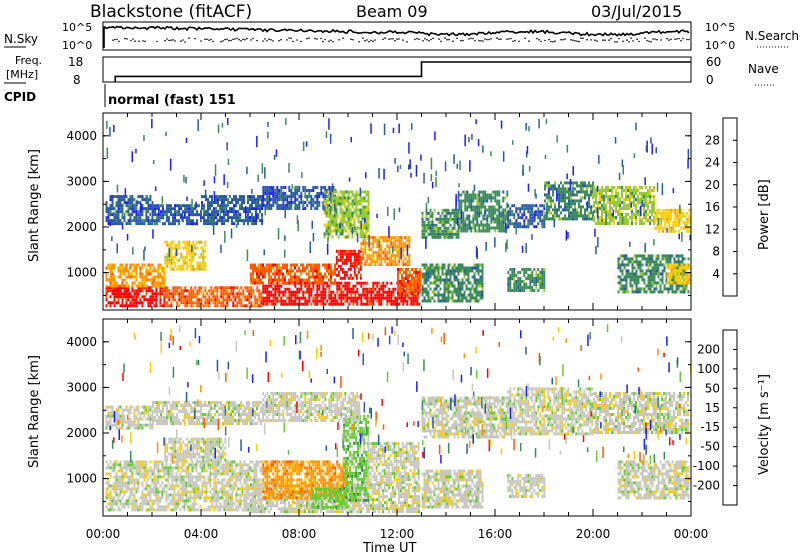 The width and height of the screenshot is (800, 554). Describe the element at coordinates (246, 211) in the screenshot. I see `power-echo` at that location.